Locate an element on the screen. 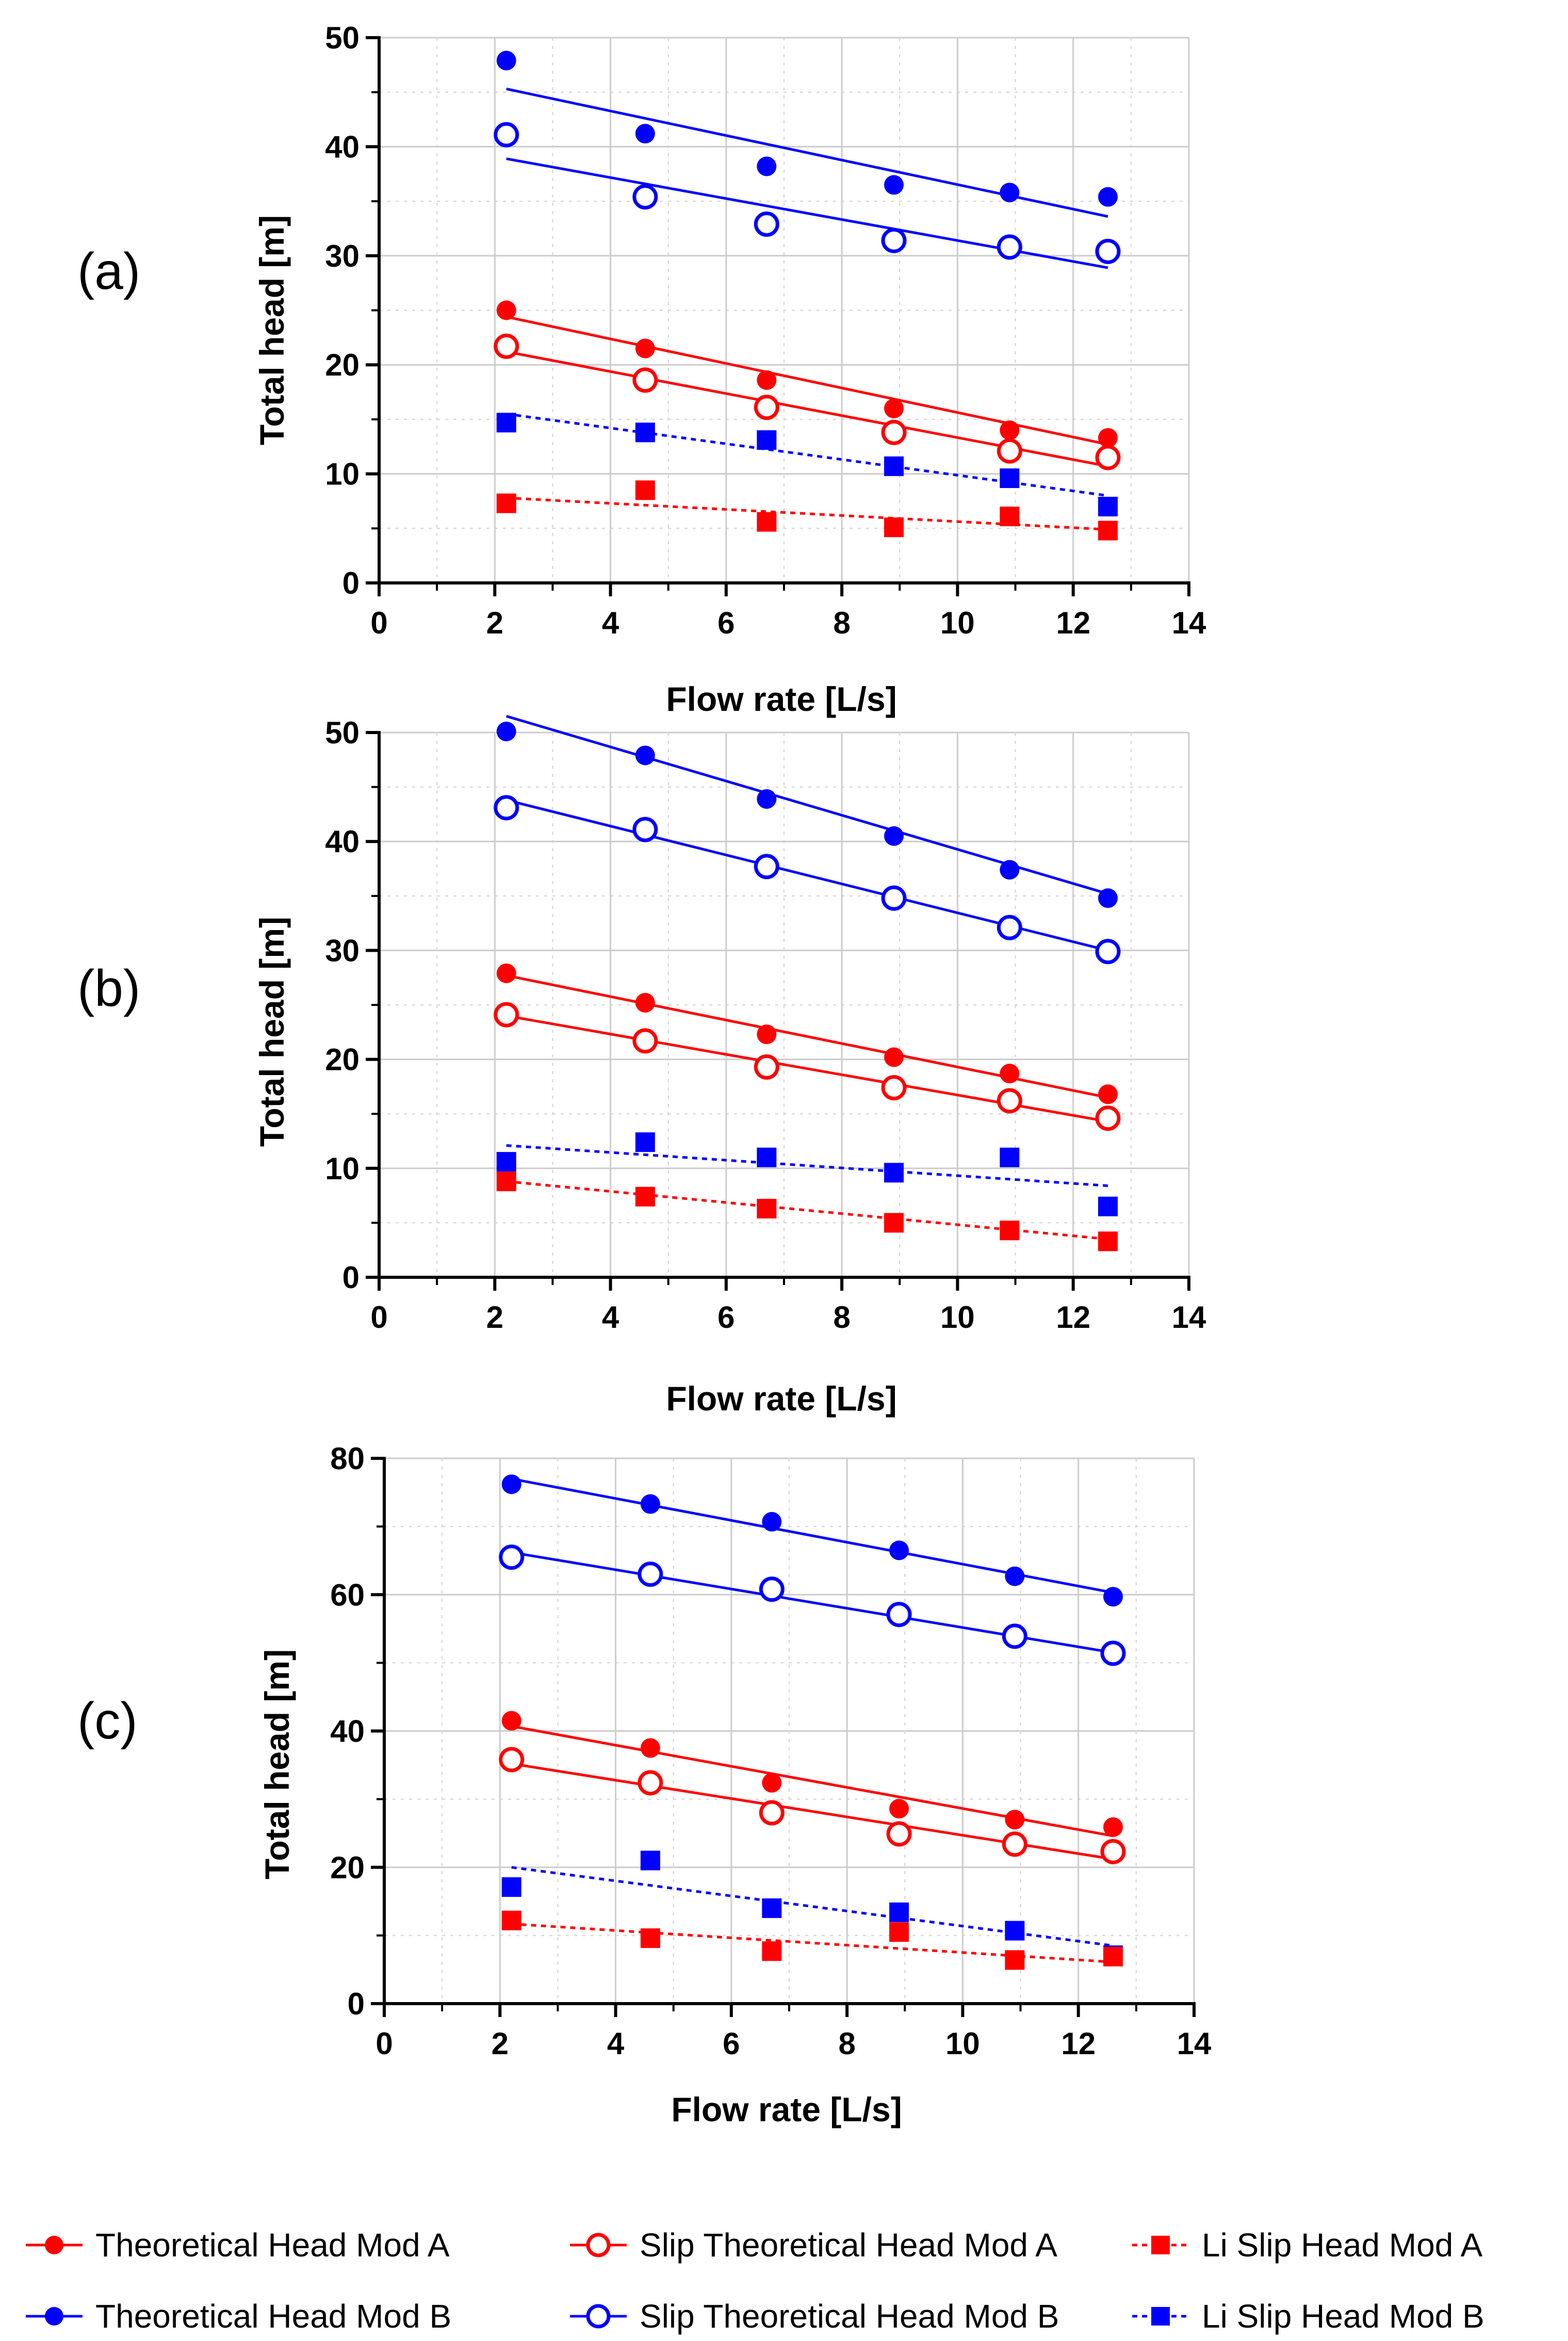 The width and height of the screenshot is (1568, 2341). series-theoretical-head-mod-b-c is located at coordinates (812, 1540).